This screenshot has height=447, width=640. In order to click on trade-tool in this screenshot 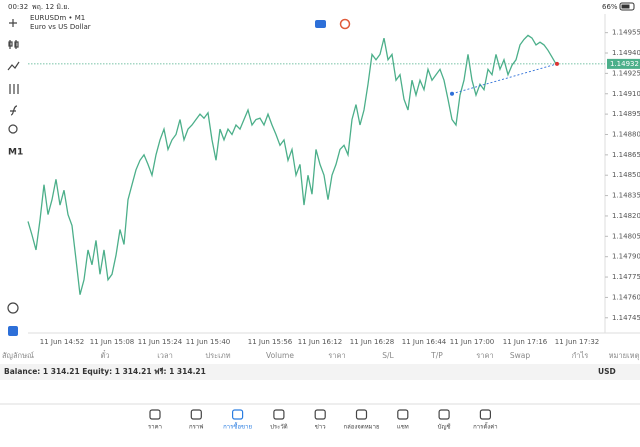, I will do `click(13, 331)`.